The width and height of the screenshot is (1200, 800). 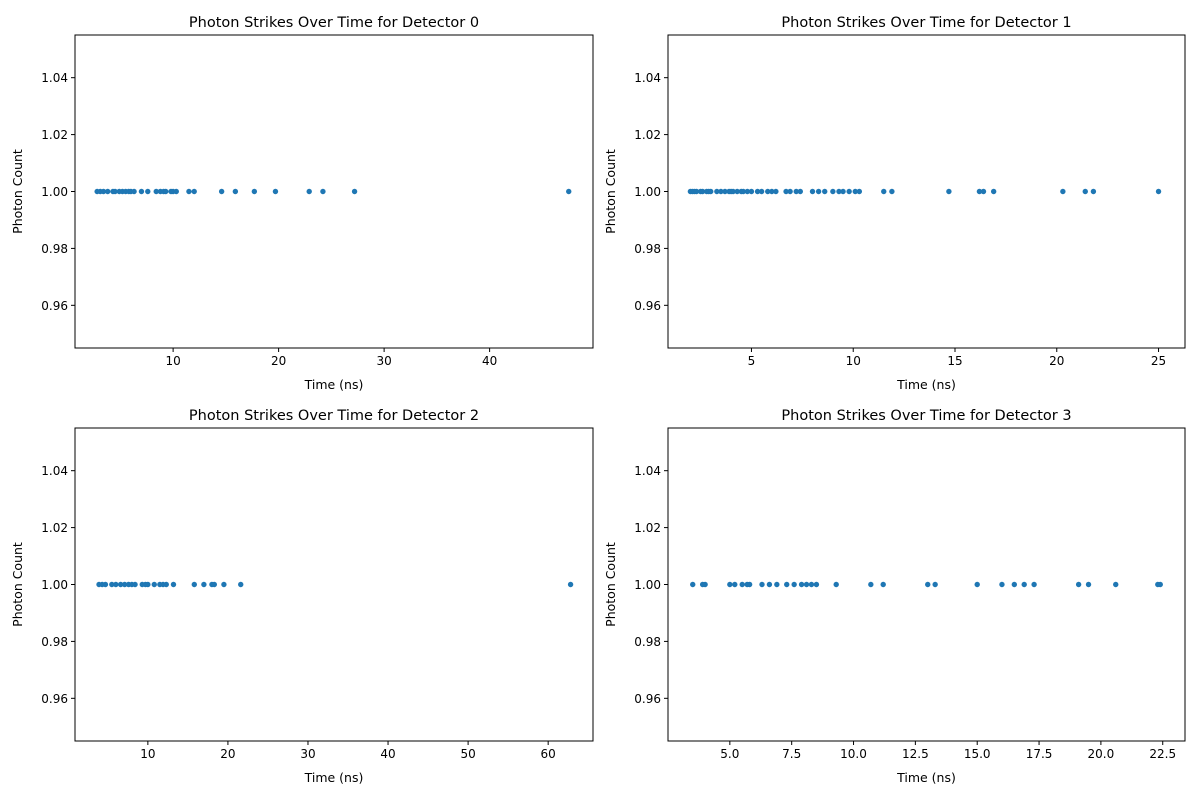 What do you see at coordinates (307, 754) in the screenshot?
I see `x-tick-label: 30` at bounding box center [307, 754].